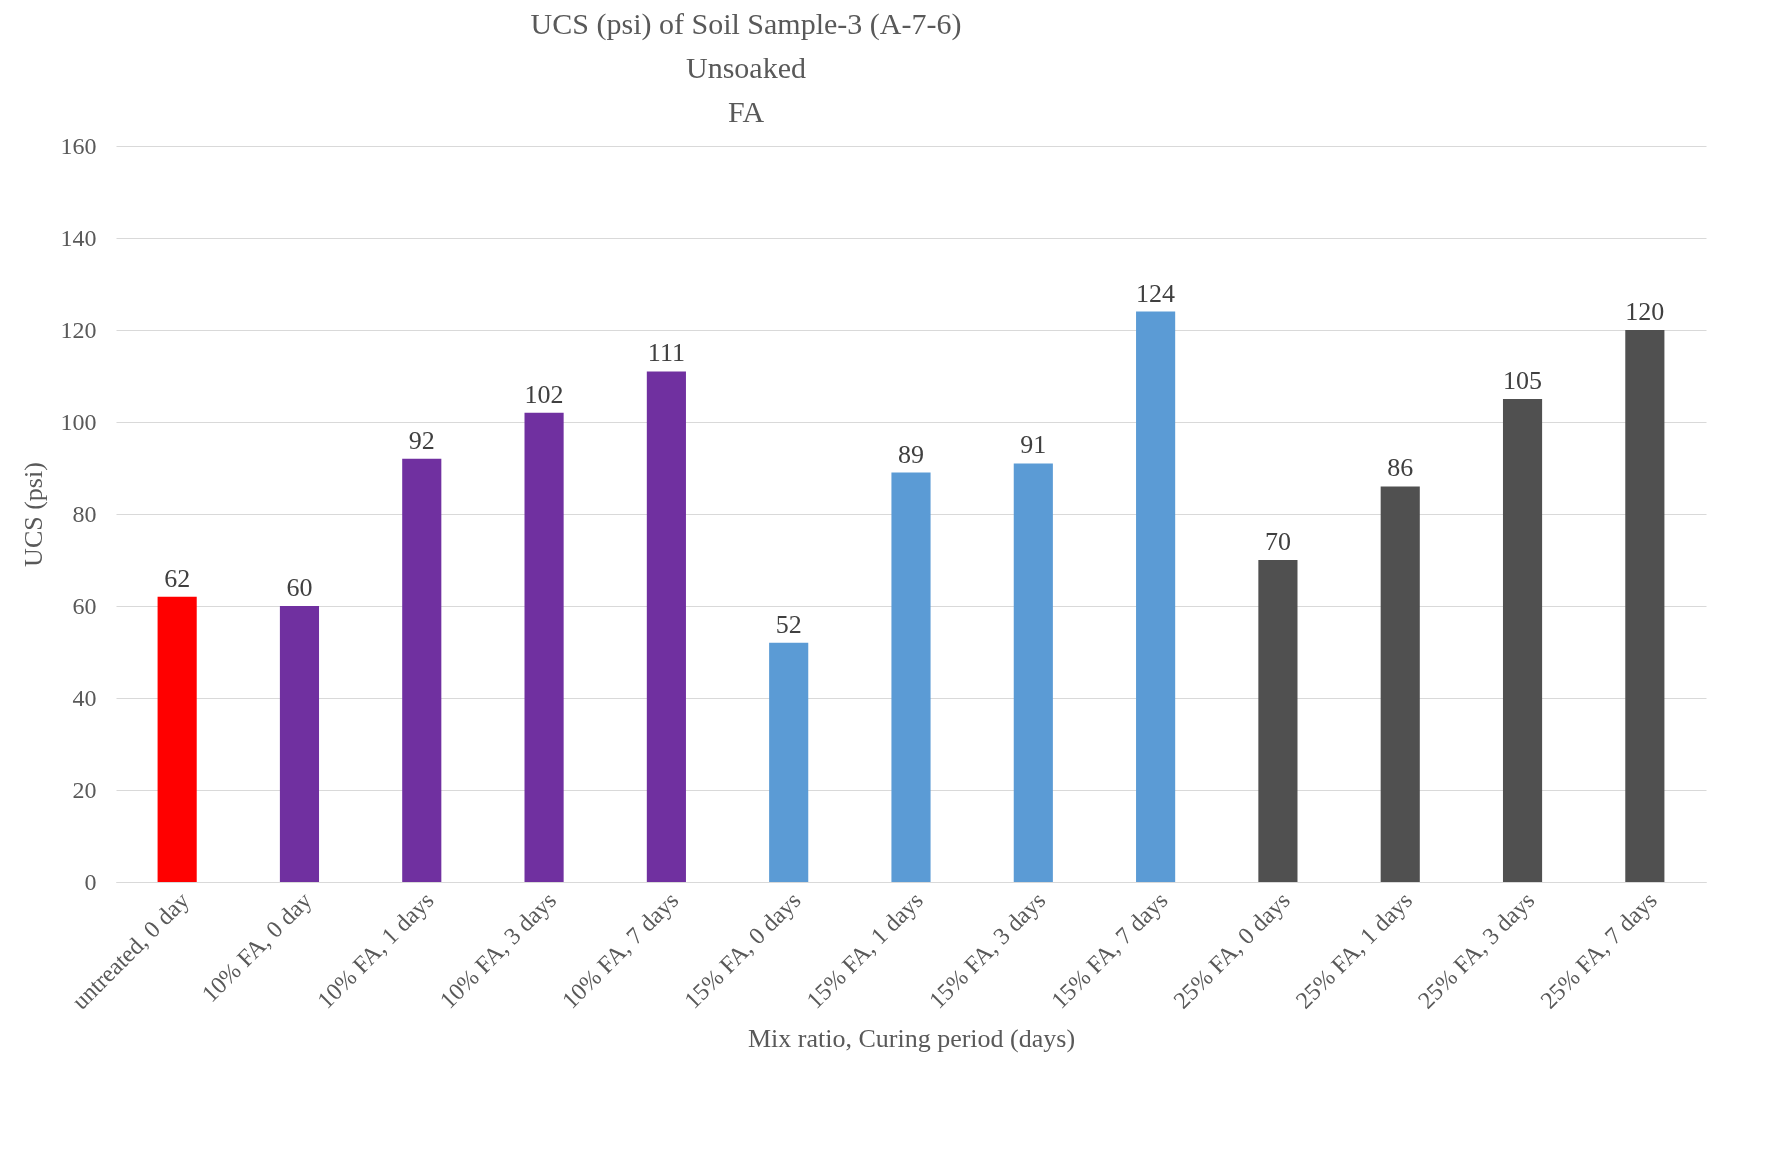  I want to click on data-label: 111, so click(666, 353).